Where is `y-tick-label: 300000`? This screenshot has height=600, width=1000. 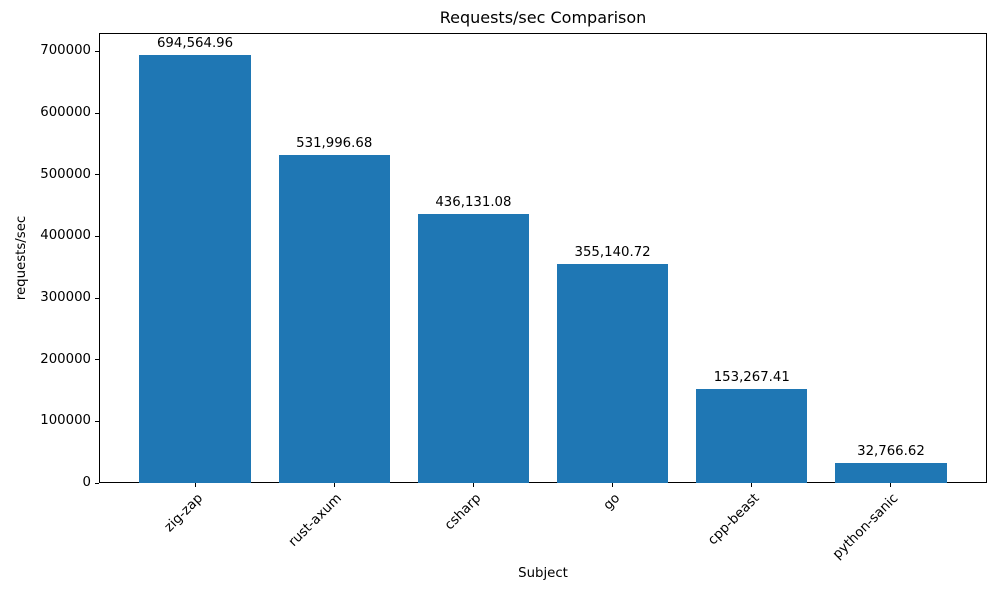 y-tick-label: 300000 is located at coordinates (65, 298).